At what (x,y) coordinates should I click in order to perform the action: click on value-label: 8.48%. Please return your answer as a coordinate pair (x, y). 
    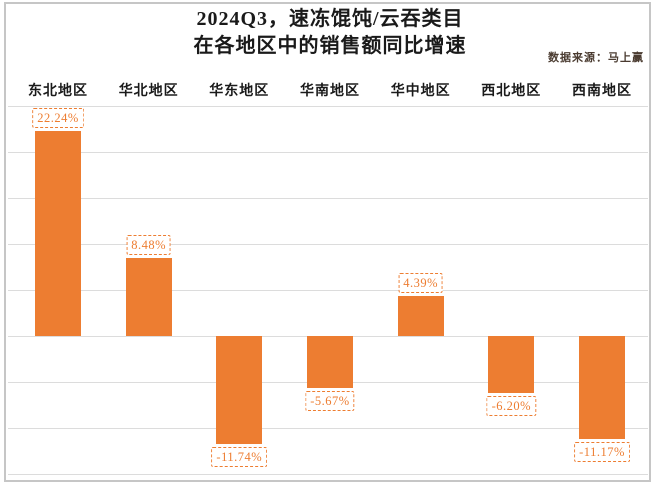
    Looking at the image, I should click on (149, 244).